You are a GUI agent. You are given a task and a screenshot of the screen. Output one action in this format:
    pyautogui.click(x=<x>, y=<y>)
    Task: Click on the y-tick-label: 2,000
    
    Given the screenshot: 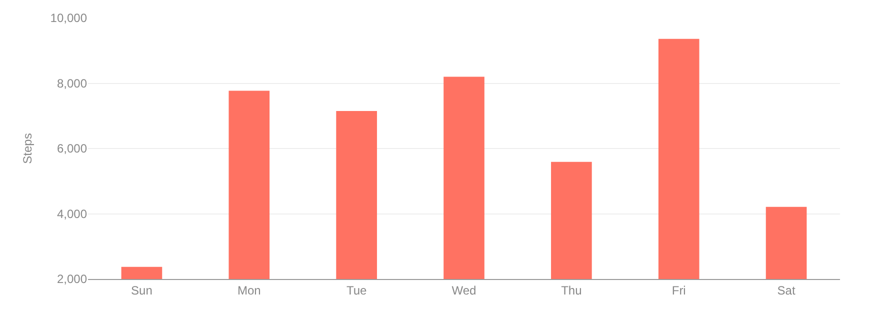 What is the action you would take?
    pyautogui.click(x=72, y=279)
    